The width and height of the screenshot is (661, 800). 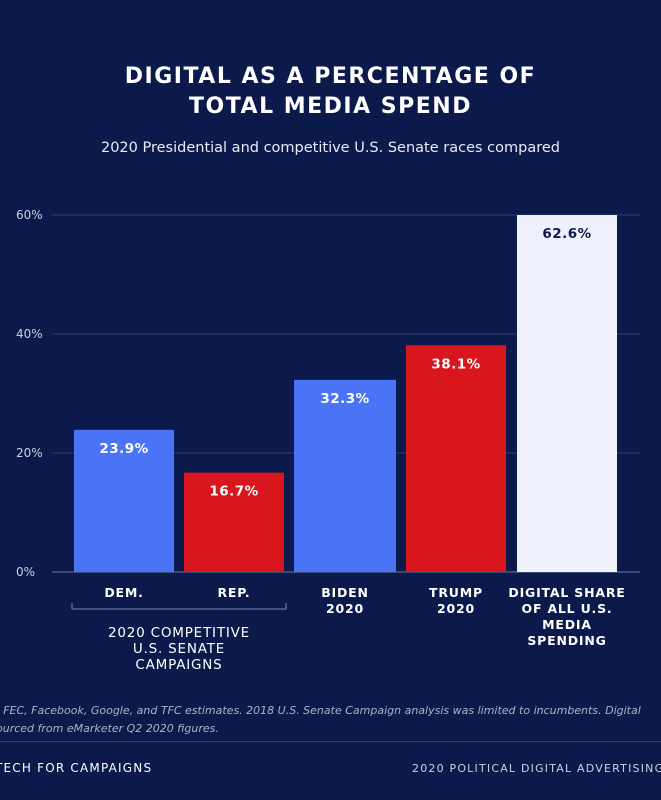 What do you see at coordinates (234, 592) in the screenshot?
I see `category-label: REP.` at bounding box center [234, 592].